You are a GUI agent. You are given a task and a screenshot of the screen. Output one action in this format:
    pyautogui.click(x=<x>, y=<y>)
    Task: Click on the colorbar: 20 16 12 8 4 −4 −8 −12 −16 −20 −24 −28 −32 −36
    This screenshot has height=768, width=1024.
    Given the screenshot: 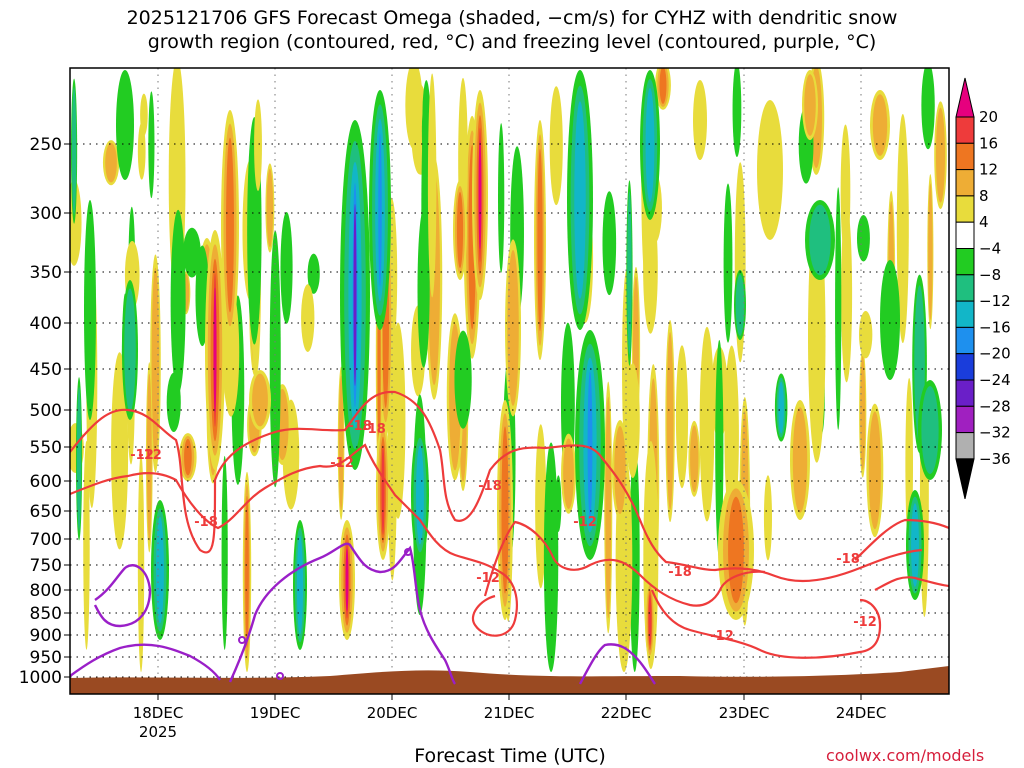 What is the action you would take?
    pyautogui.click(x=983, y=288)
    